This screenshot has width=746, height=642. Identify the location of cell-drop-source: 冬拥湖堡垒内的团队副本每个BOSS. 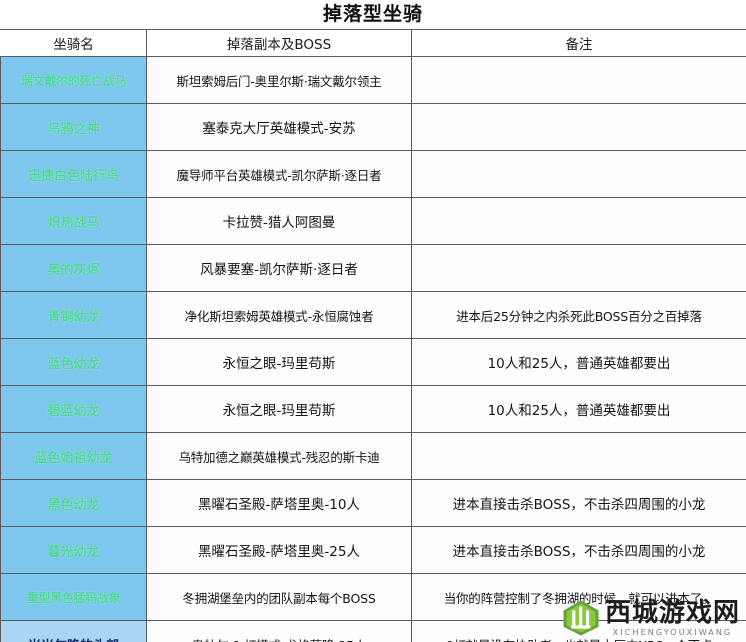
(279, 597).